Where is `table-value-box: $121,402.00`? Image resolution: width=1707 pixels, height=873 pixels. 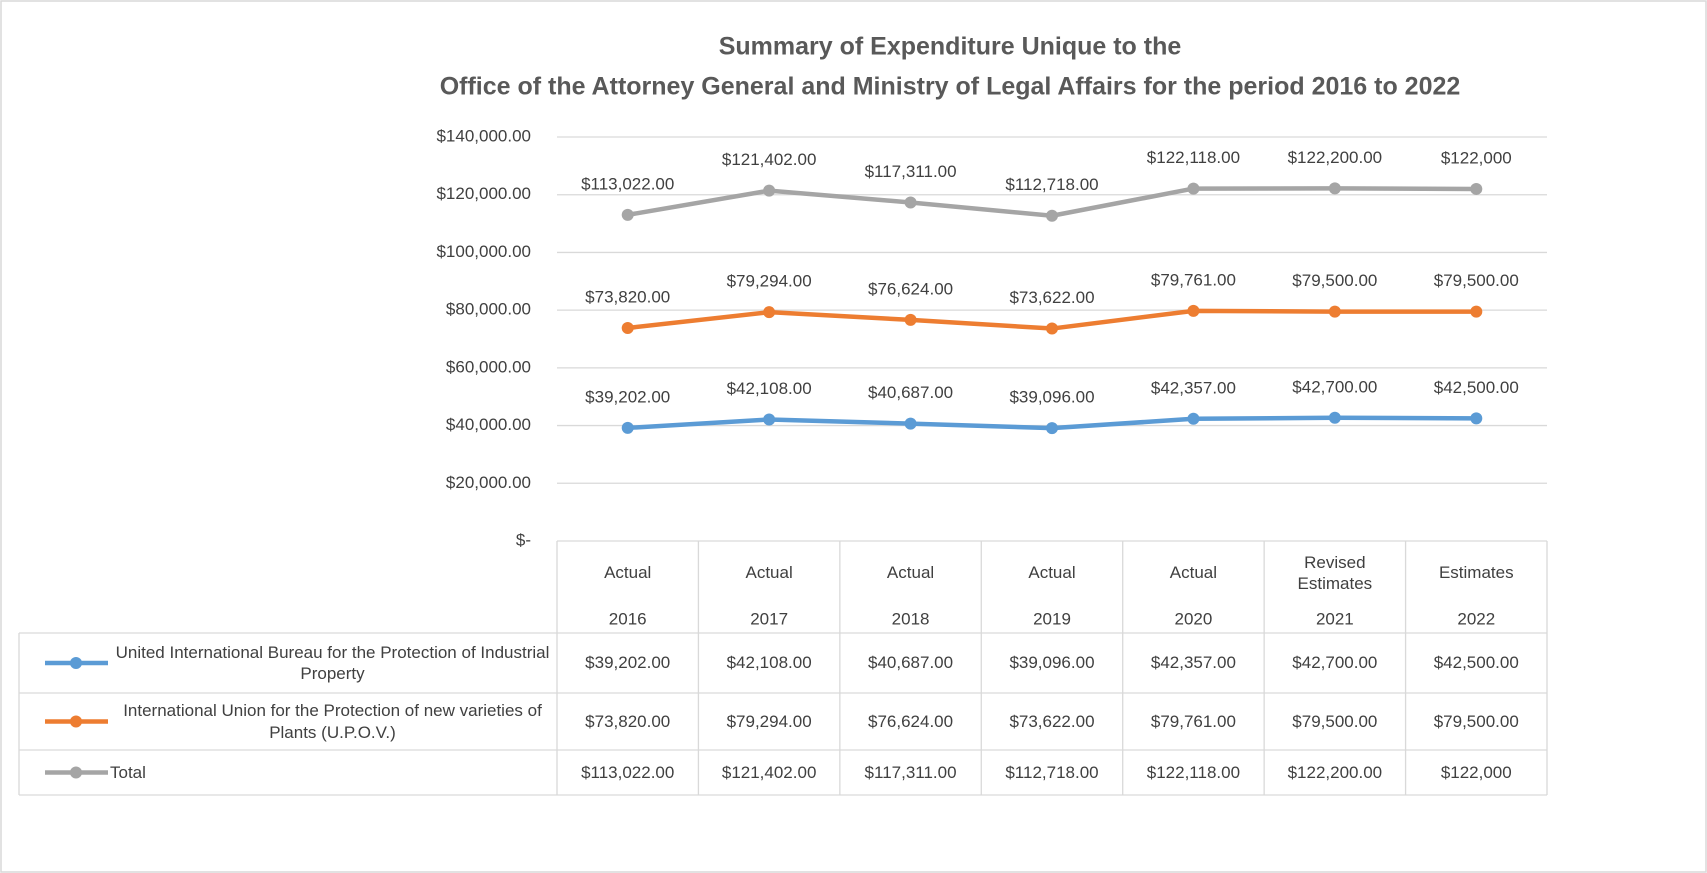 table-value-box: $121,402.00 is located at coordinates (769, 772).